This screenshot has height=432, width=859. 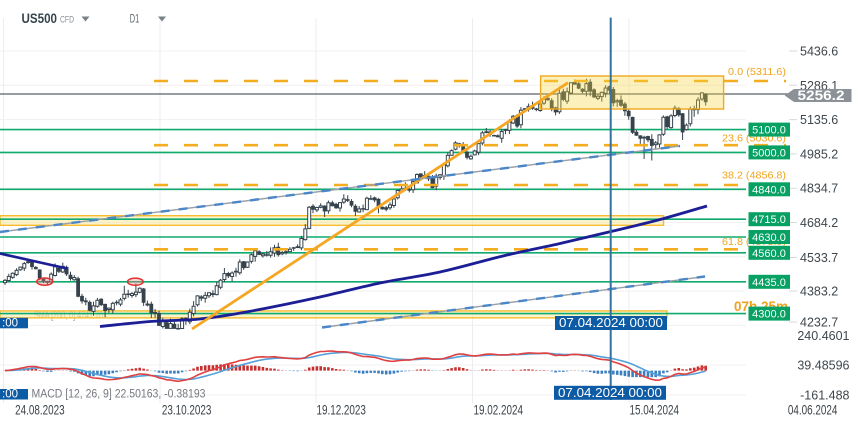 What do you see at coordinates (813, 410) in the screenshot?
I see `svg-text: 04.06.2024` at bounding box center [813, 410].